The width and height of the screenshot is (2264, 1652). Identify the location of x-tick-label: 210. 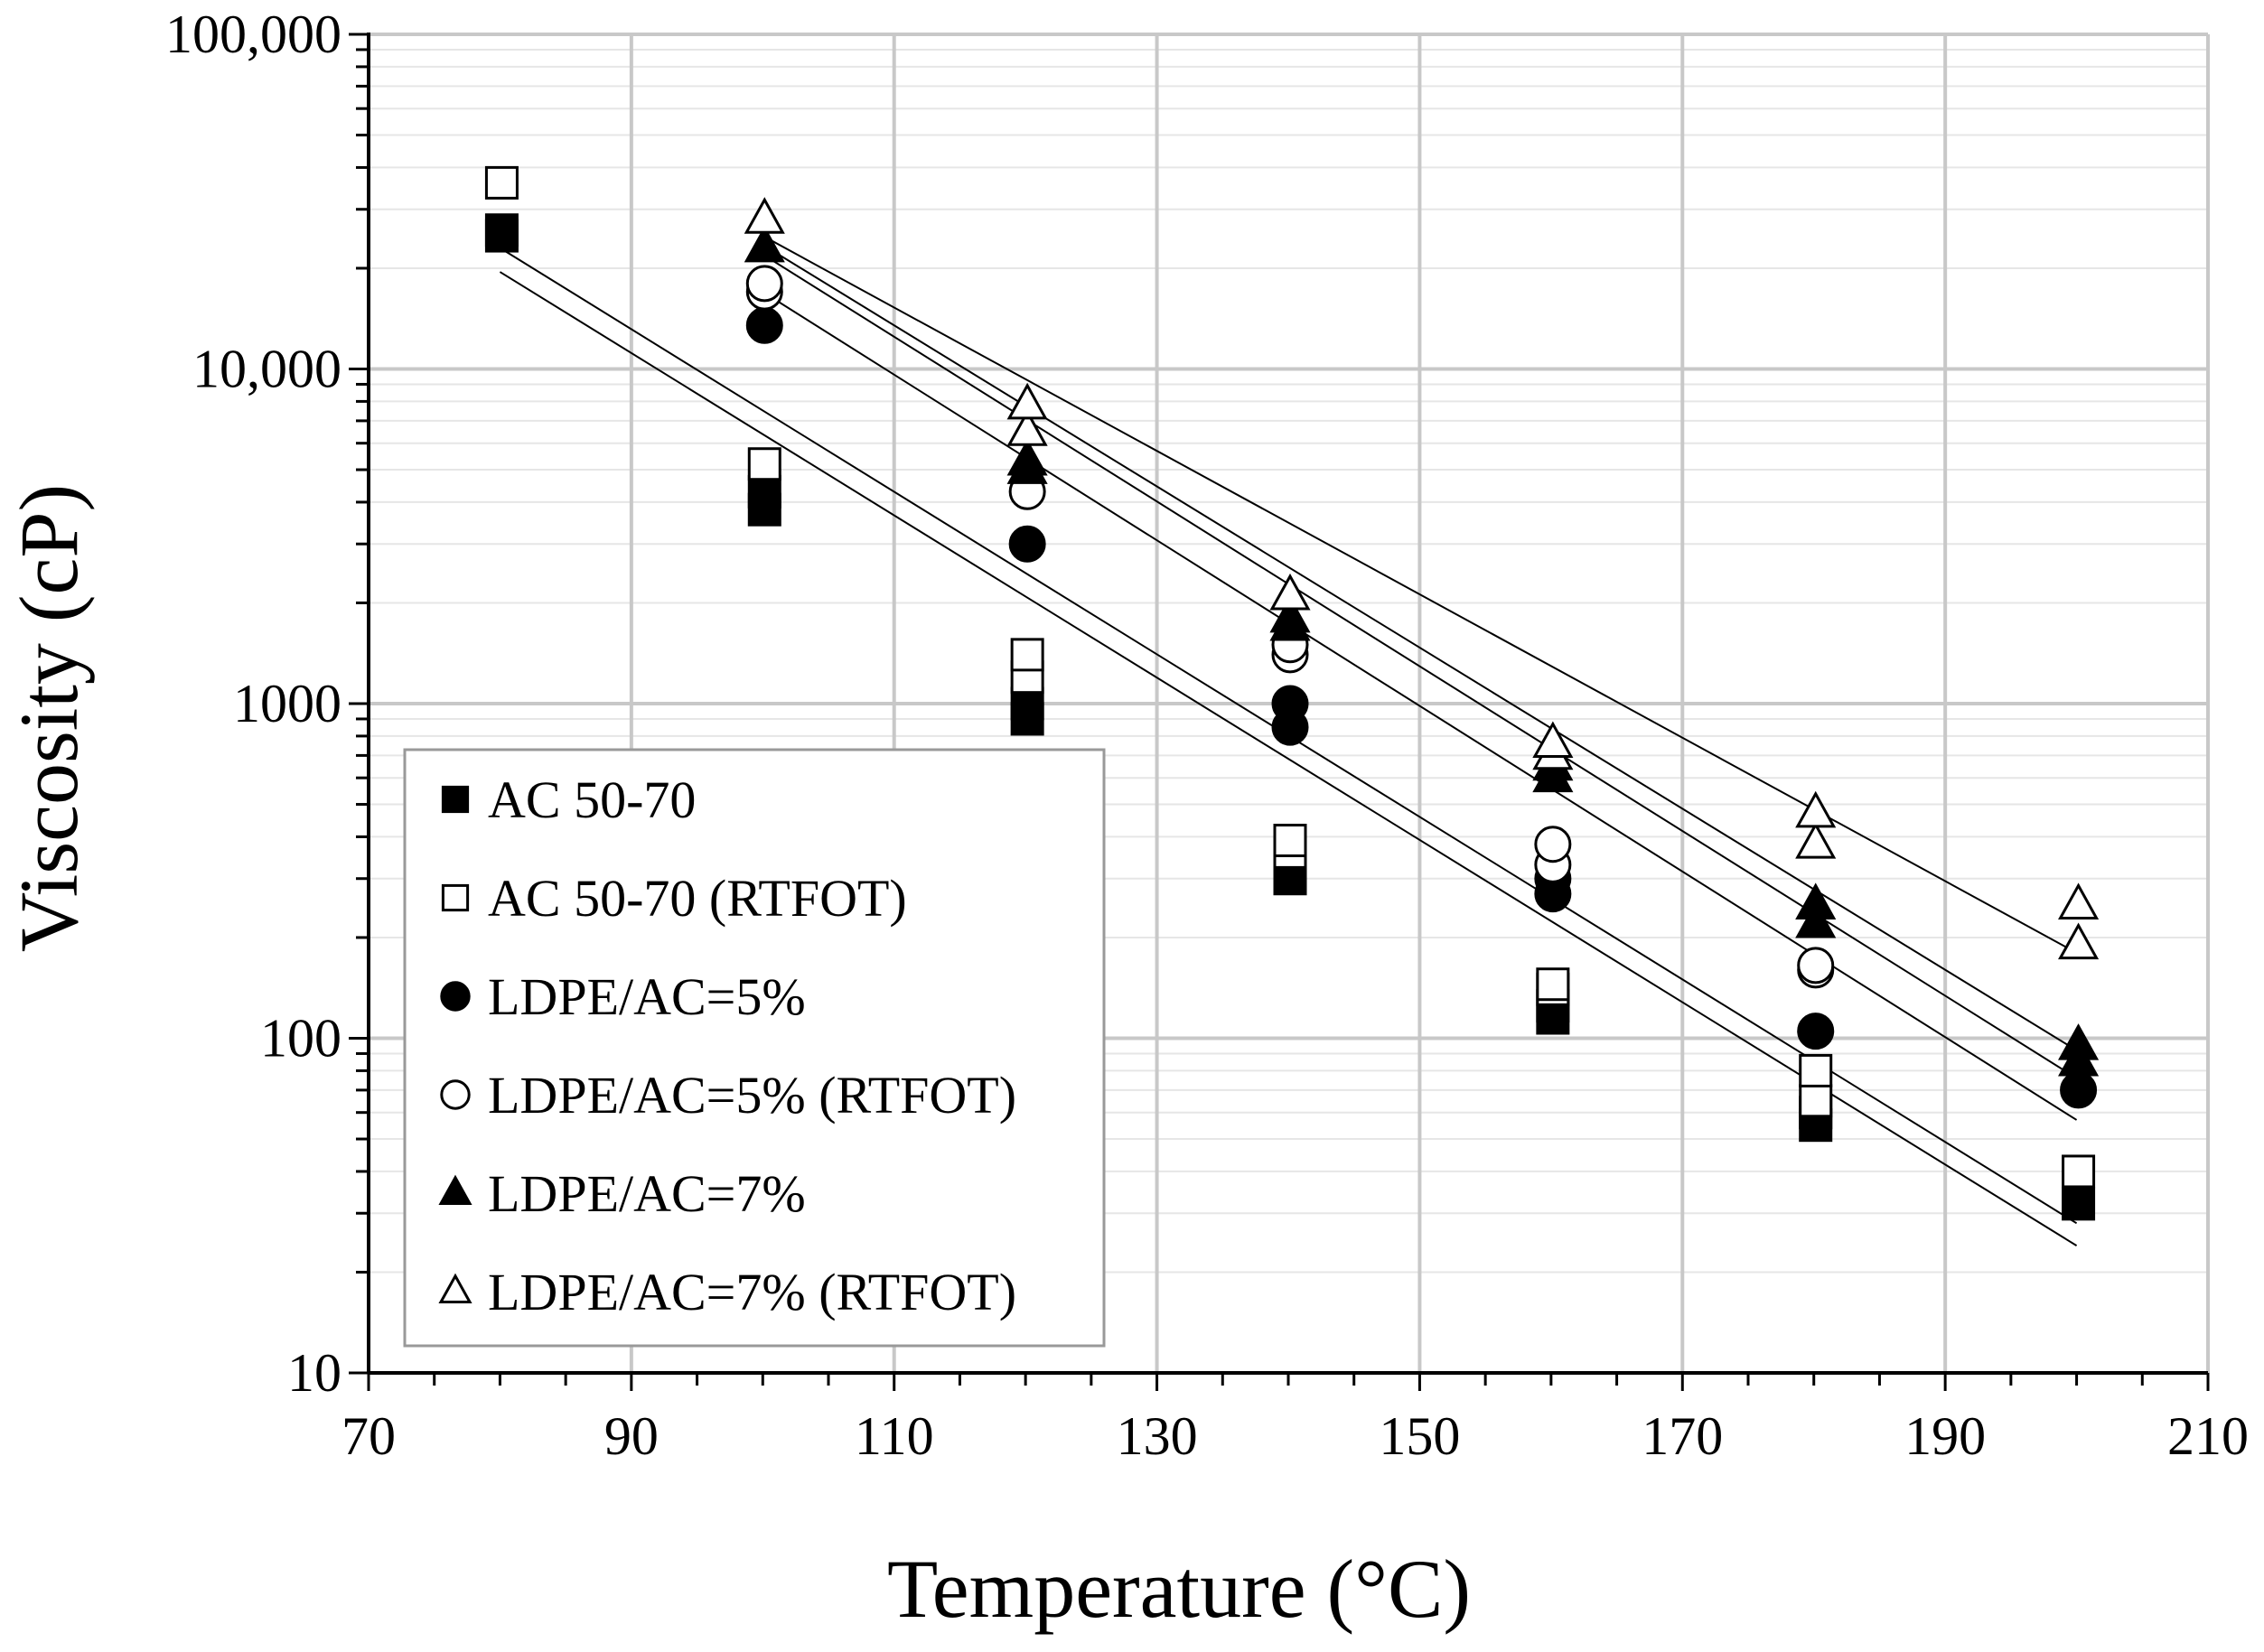
(2208, 1436).